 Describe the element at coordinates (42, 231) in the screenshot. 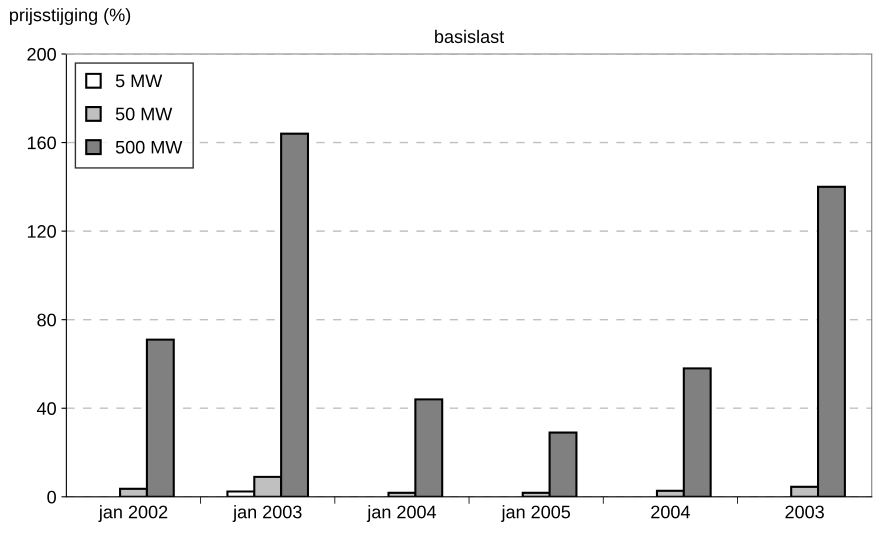

I see `y-tick-label: 120` at that location.